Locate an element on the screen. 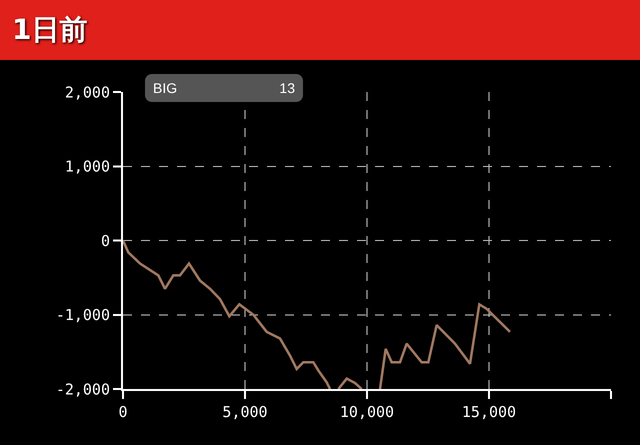  annotation: 13 is located at coordinates (287, 88).